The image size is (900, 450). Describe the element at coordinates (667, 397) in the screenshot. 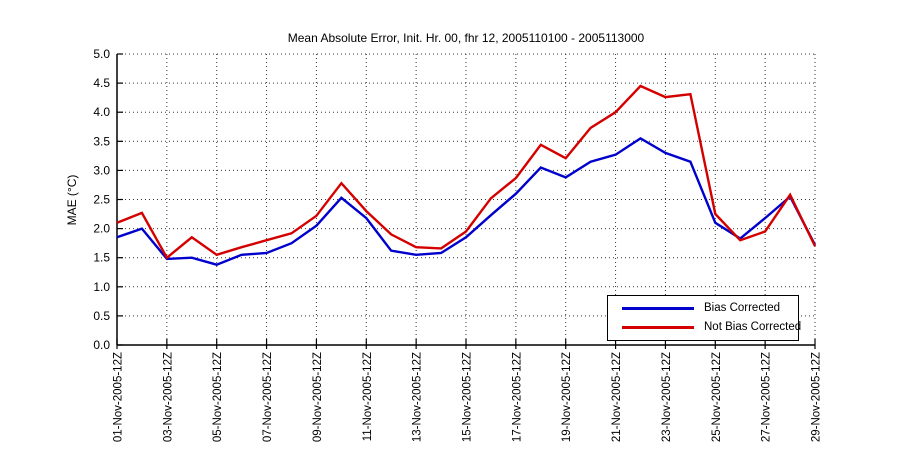

I see `x-axis-tick-label: 23-Nov-2005-12Z` at that location.